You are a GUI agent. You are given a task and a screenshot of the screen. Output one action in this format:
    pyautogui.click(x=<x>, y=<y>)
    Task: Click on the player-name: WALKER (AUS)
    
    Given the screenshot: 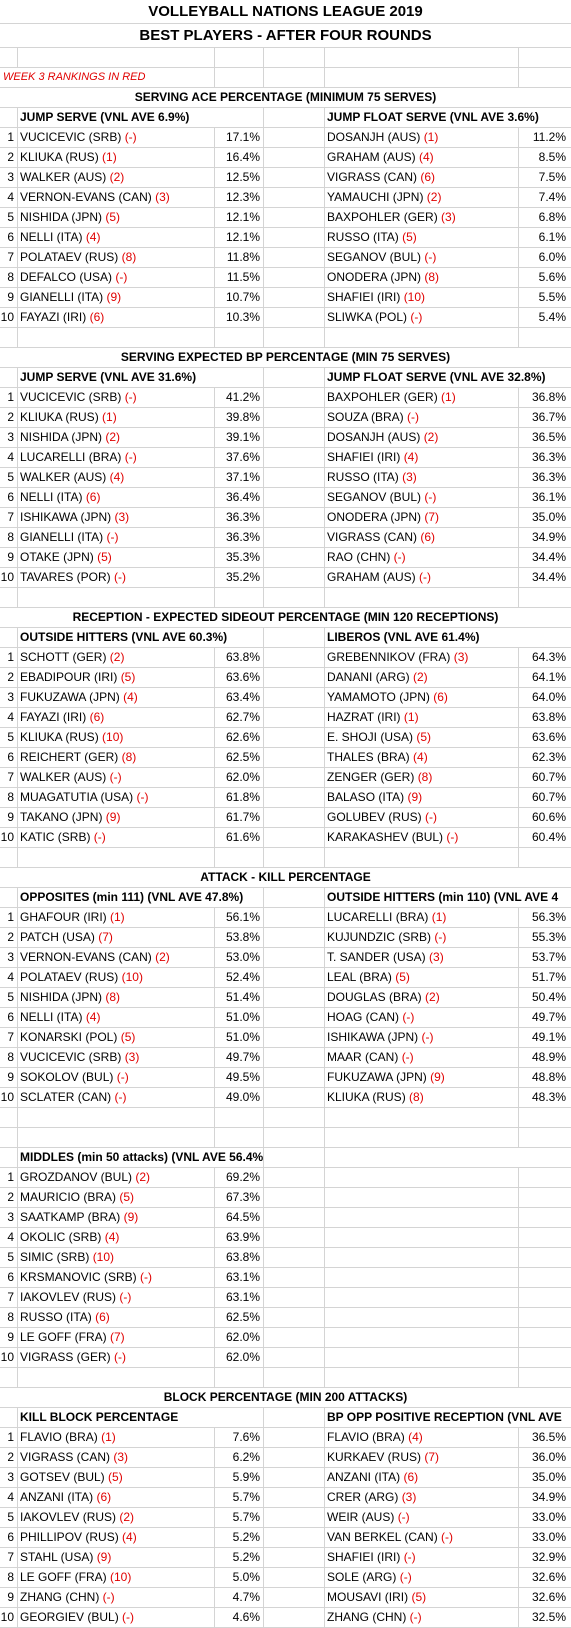 What is the action you would take?
    pyautogui.click(x=63, y=777)
    